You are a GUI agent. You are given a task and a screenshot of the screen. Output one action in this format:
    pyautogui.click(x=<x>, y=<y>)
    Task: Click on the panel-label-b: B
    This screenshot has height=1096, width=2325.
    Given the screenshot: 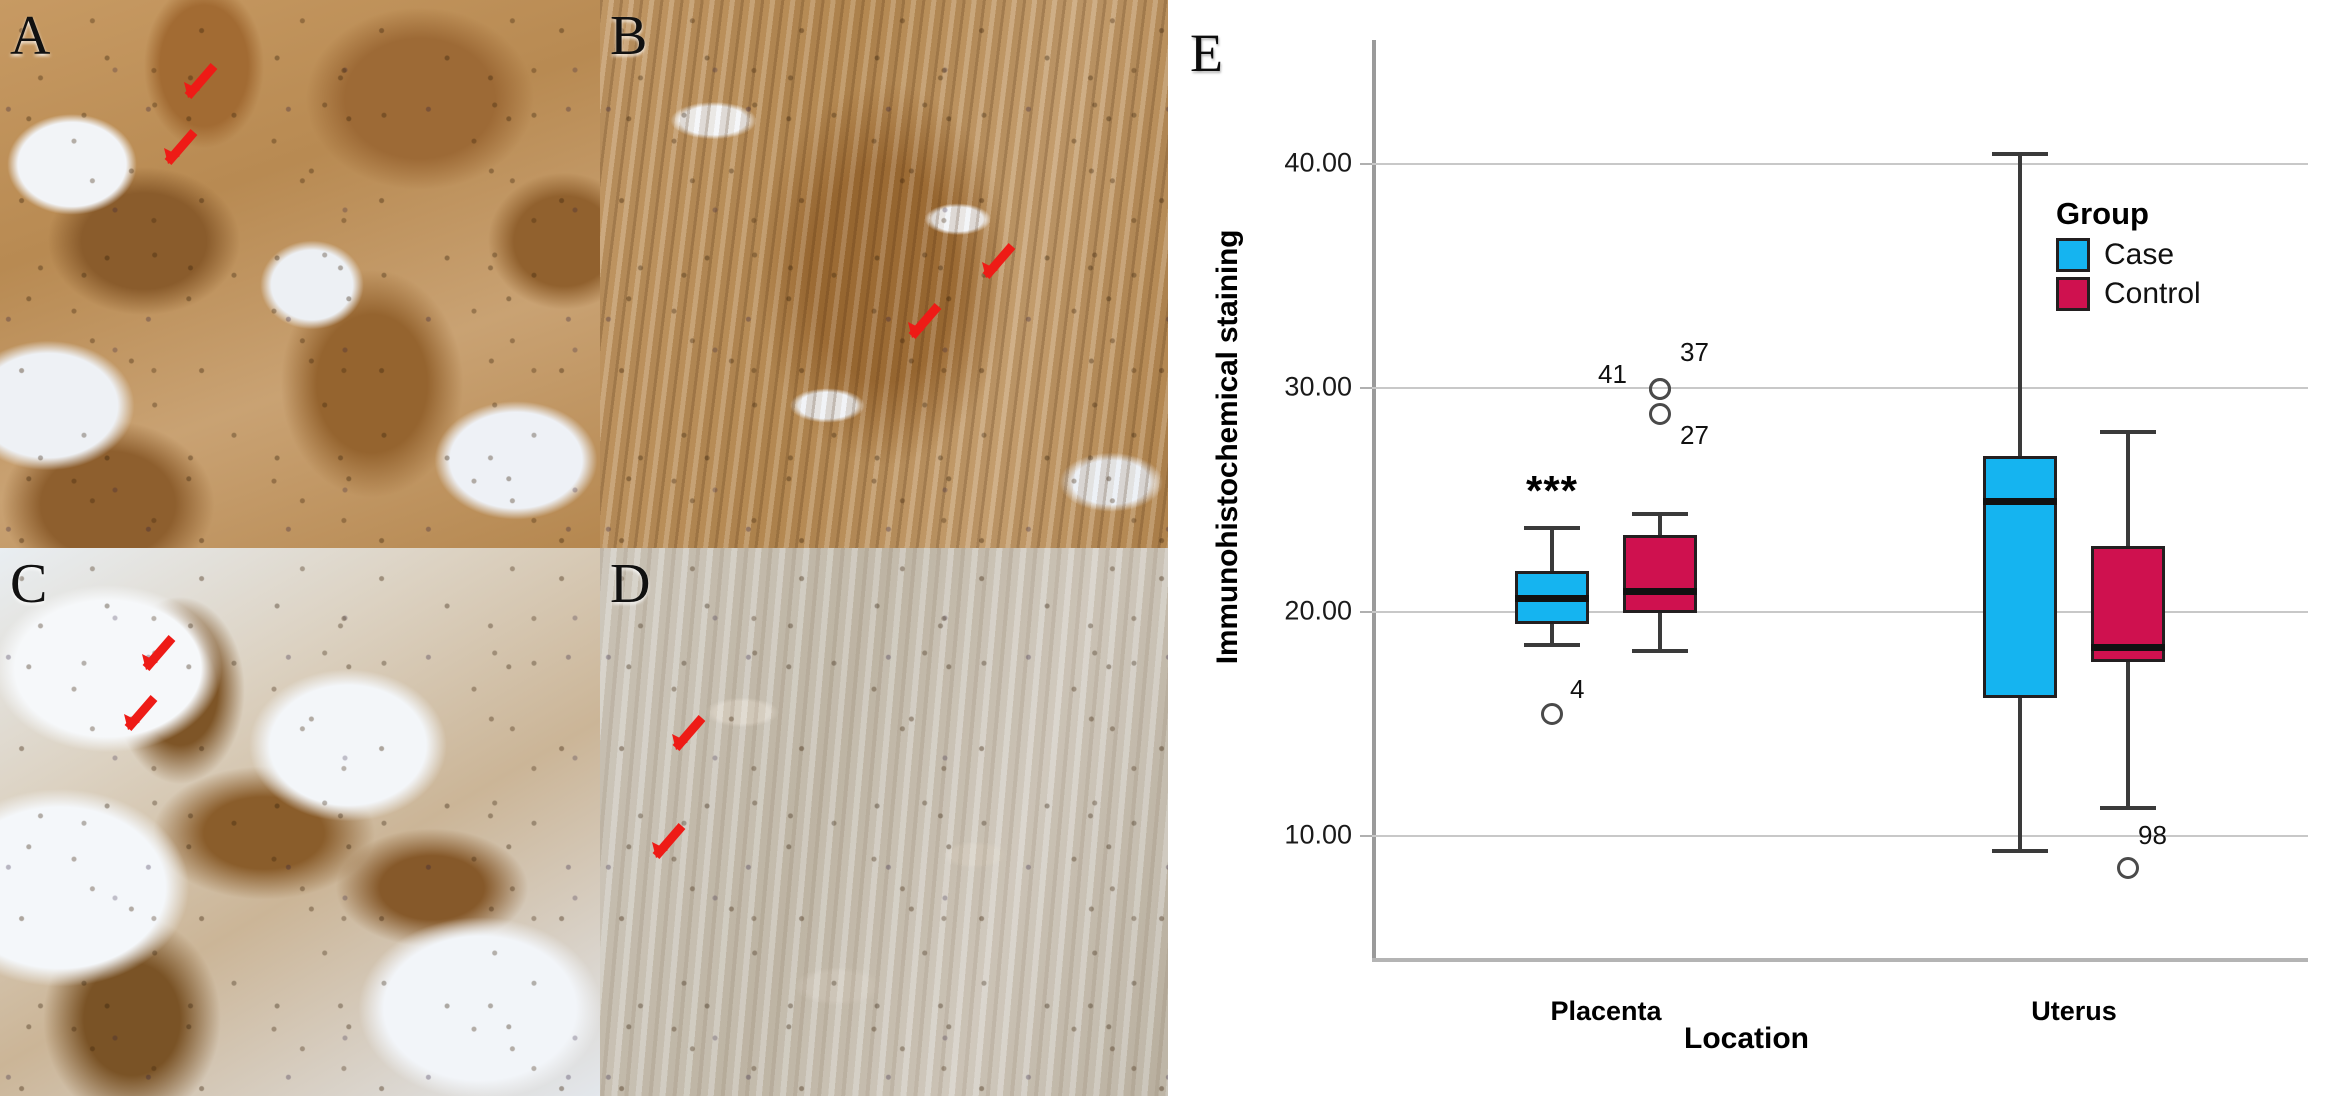 What is the action you would take?
    pyautogui.click(x=629, y=36)
    